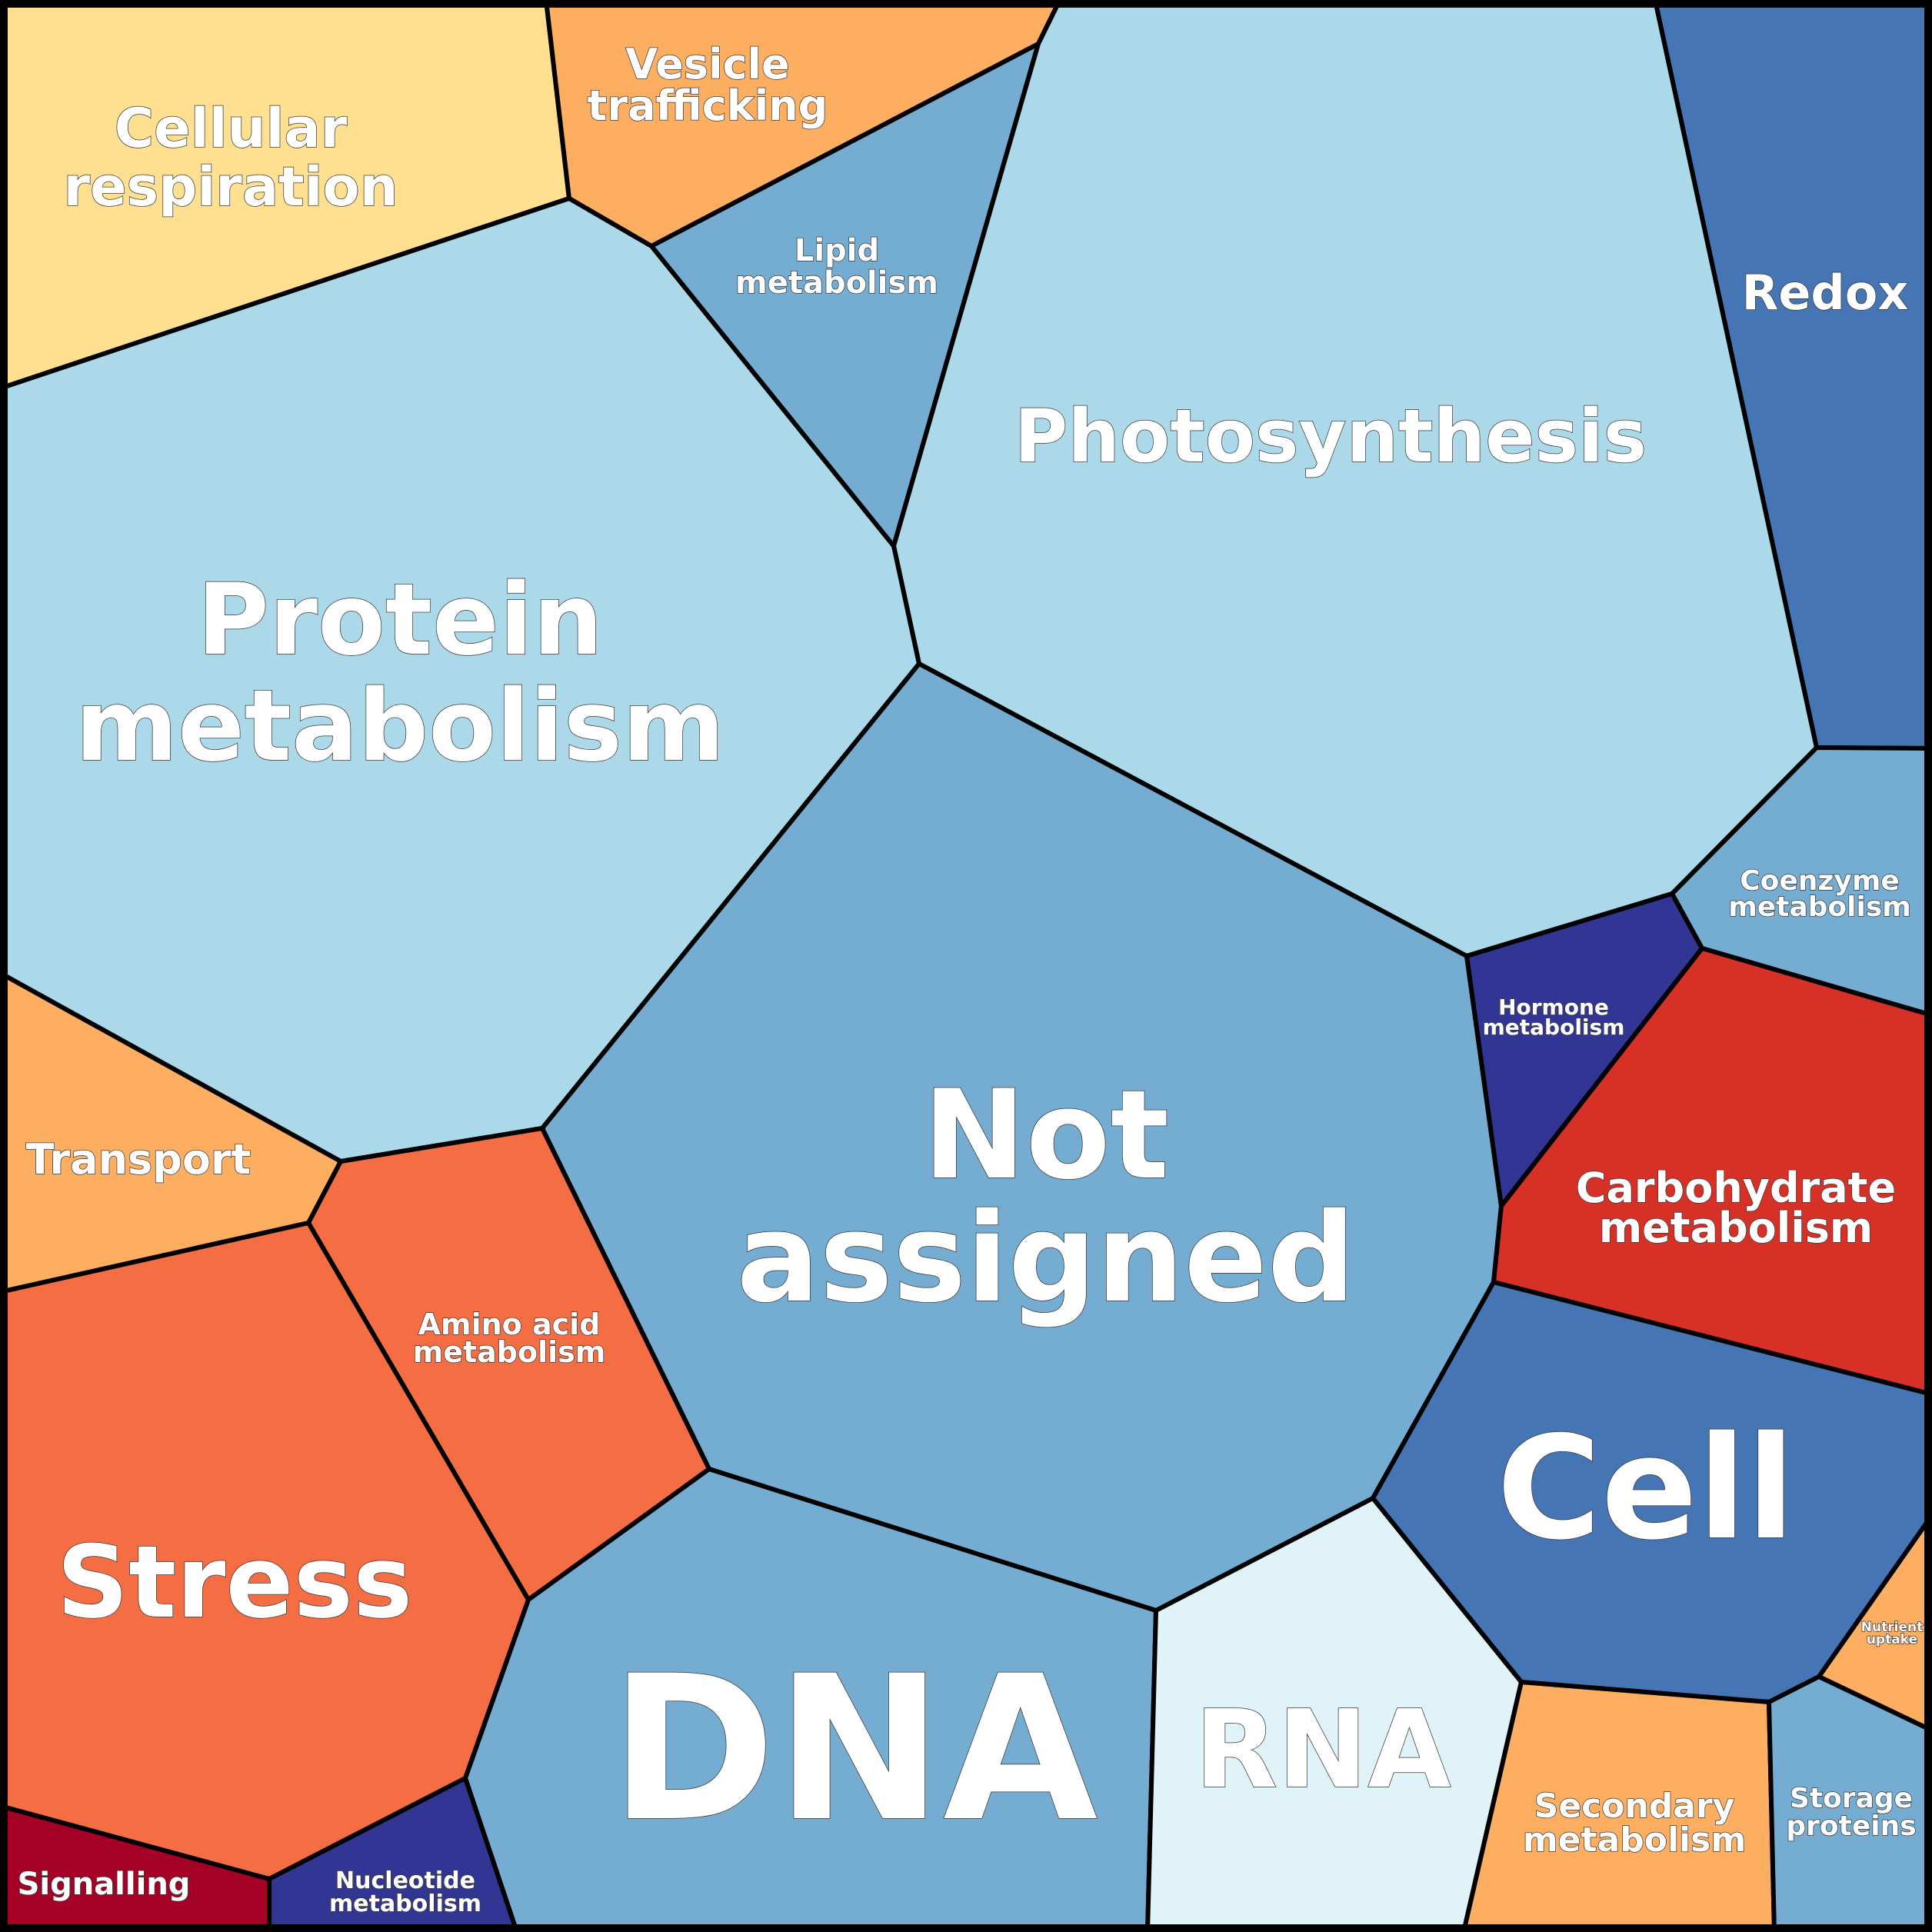 This screenshot has height=1932, width=1932. I want to click on label-transport: Transport, so click(138, 1159).